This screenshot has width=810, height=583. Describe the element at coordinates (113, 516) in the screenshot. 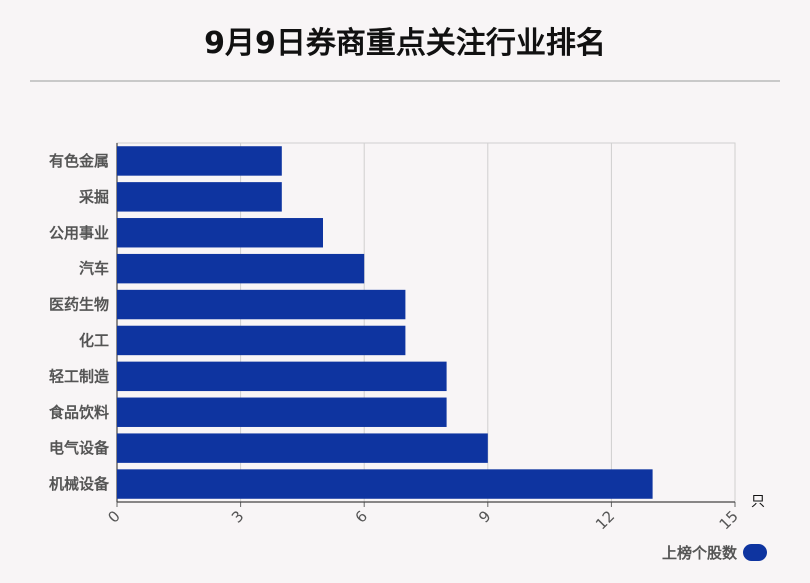

I see `x-tick-label: 0` at that location.